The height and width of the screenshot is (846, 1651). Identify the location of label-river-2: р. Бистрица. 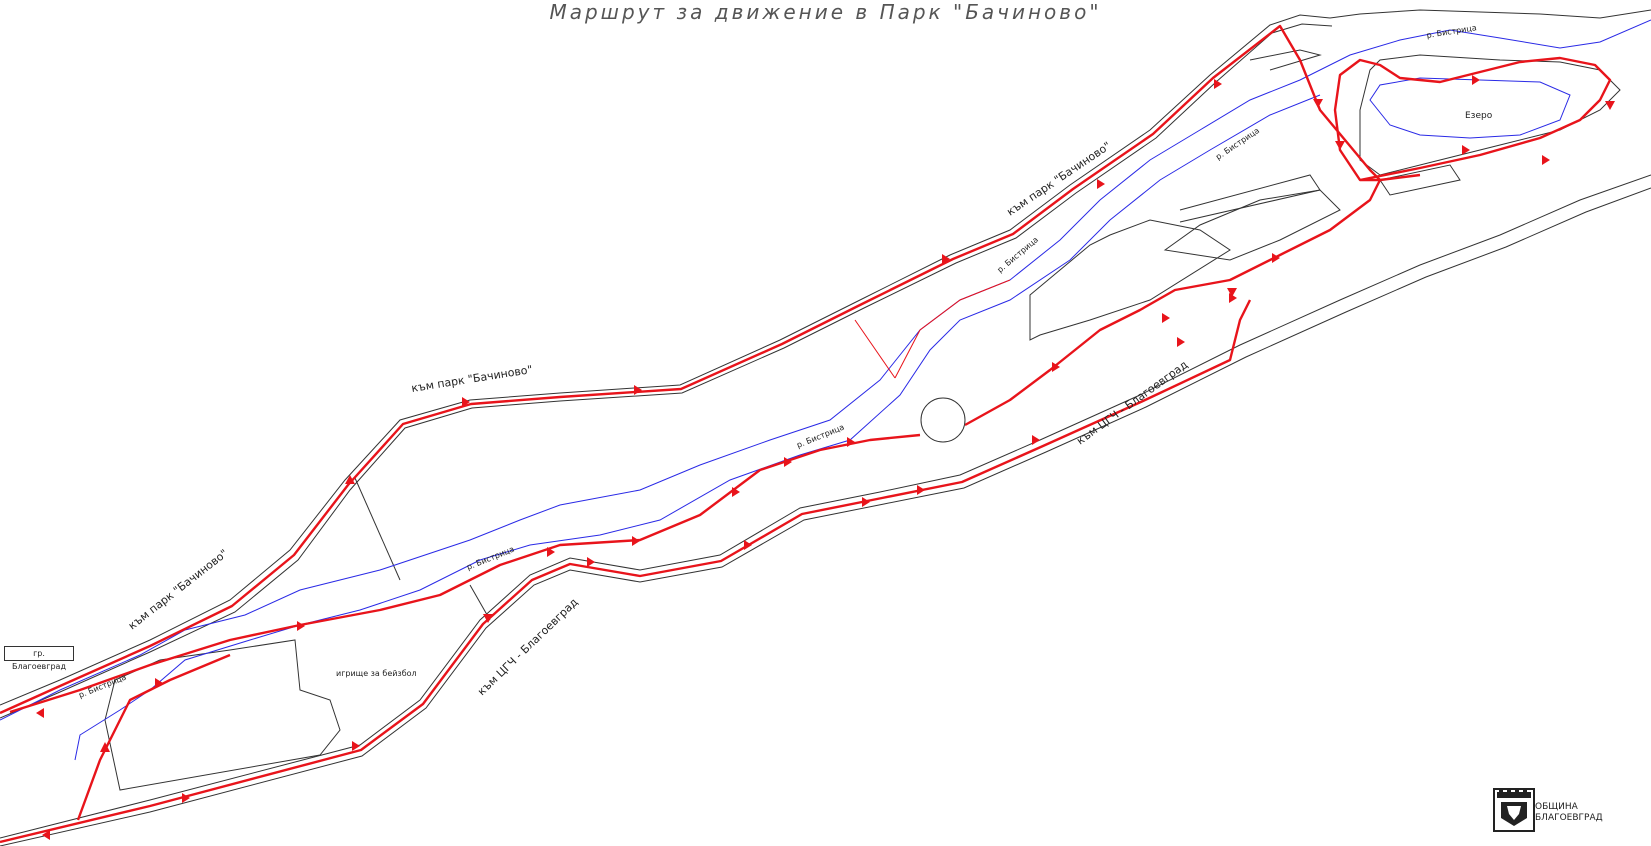
(490, 558).